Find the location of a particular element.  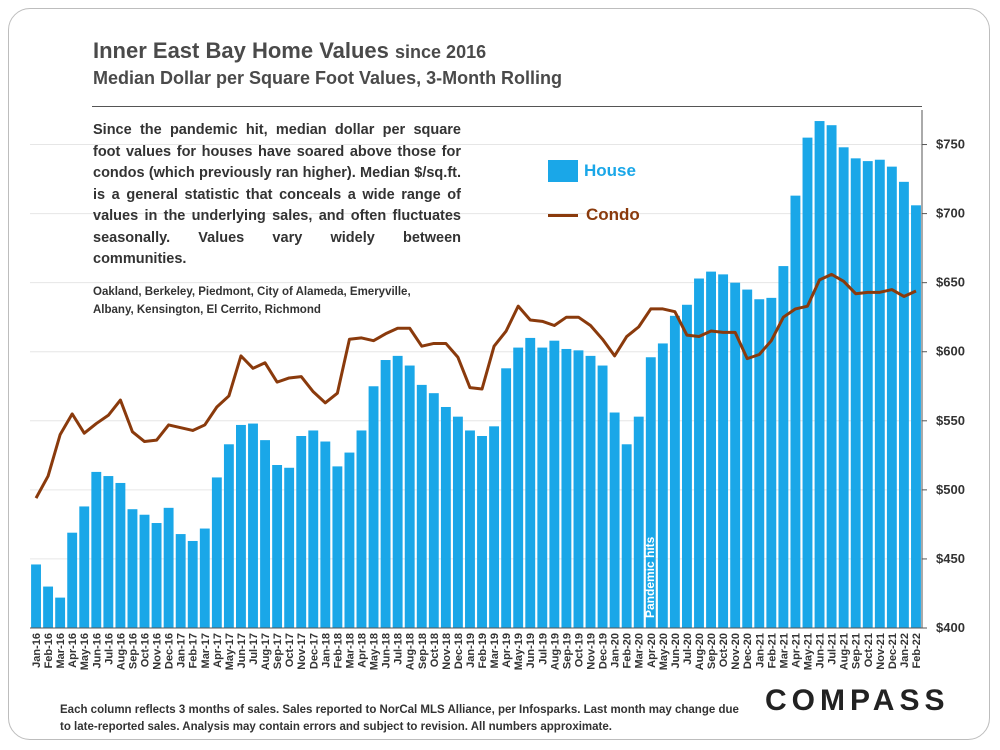

x-tick-label: May-17 is located at coordinates (230, 651).